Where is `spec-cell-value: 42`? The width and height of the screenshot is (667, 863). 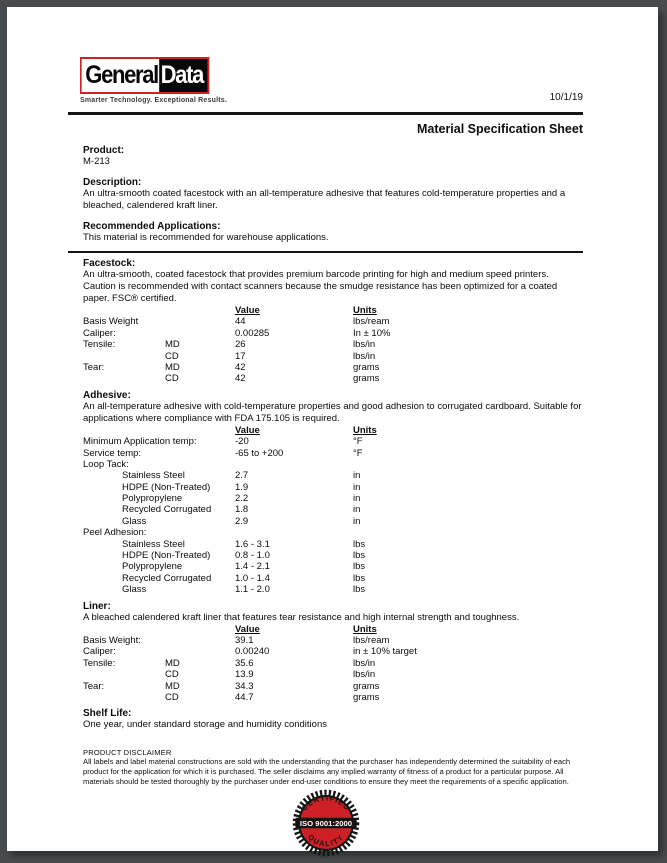
spec-cell-value: 42 is located at coordinates (240, 367).